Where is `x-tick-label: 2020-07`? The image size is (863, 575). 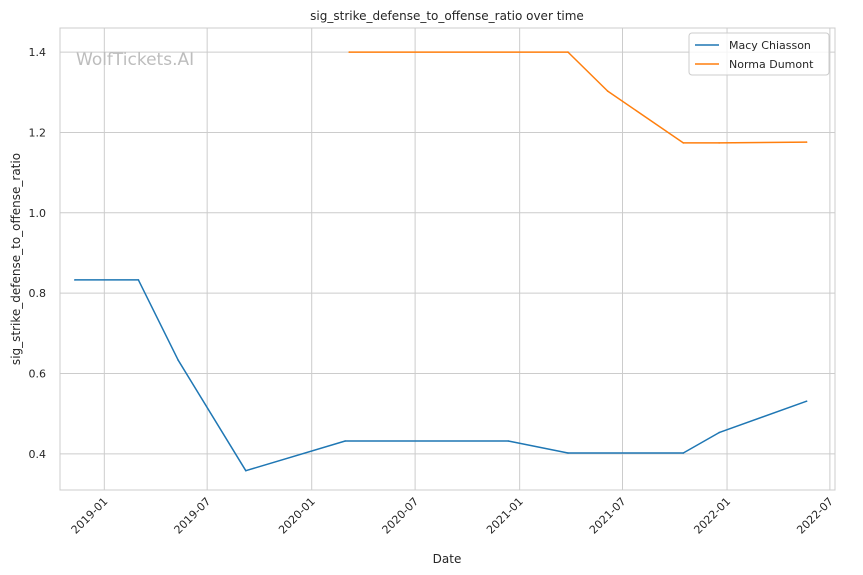
x-tick-label: 2020-07 is located at coordinates (401, 516).